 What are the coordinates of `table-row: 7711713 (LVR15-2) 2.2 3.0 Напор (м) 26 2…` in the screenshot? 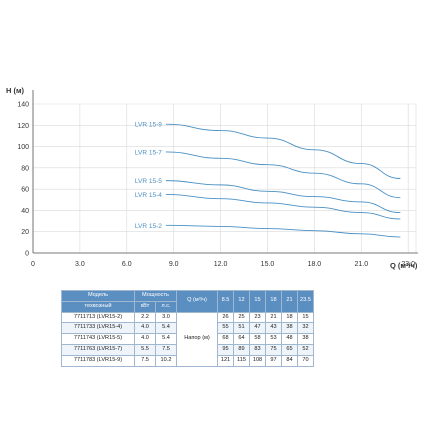 It's located at (187, 339).